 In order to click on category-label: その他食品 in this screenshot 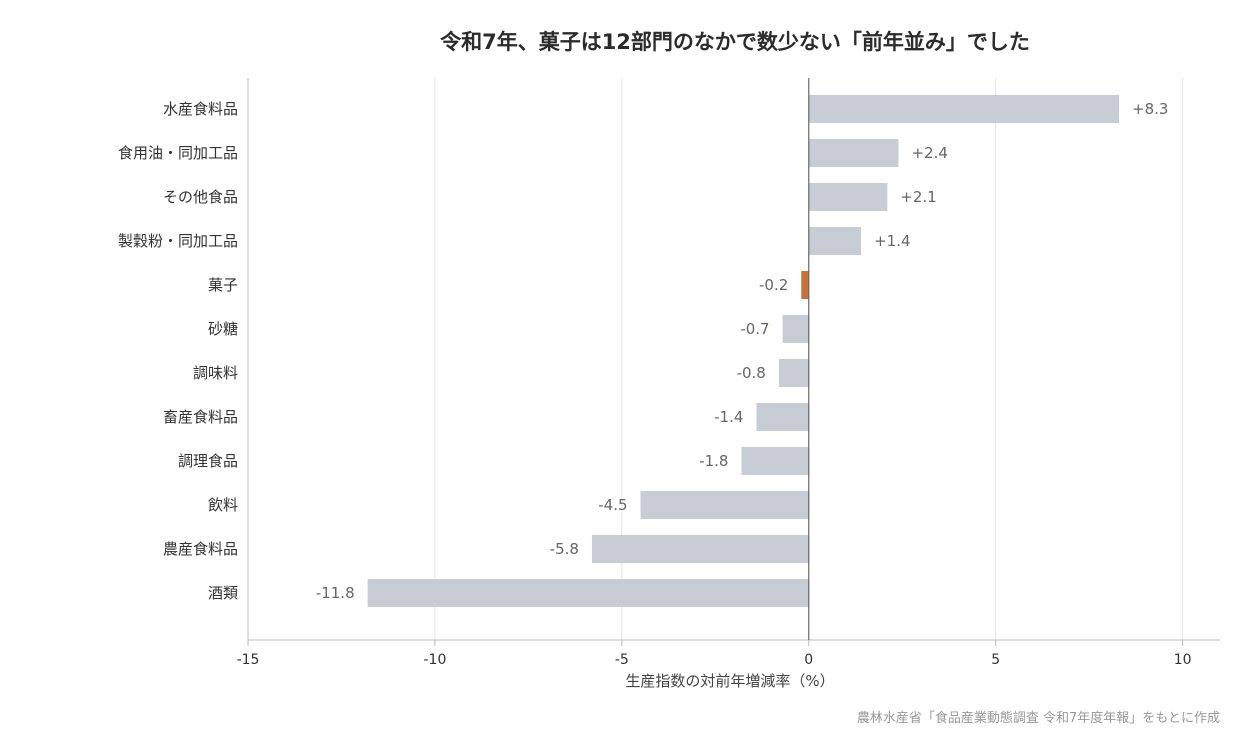, I will do `click(200, 197)`.